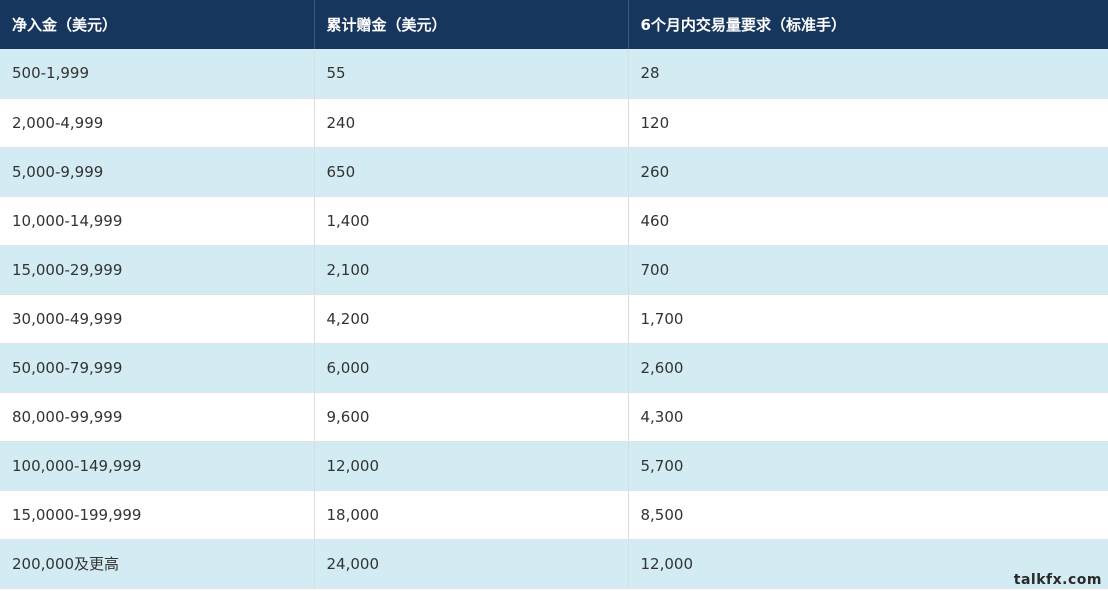 The height and width of the screenshot is (591, 1108). Describe the element at coordinates (471, 74) in the screenshot. I see `bonus-cell: 55` at that location.